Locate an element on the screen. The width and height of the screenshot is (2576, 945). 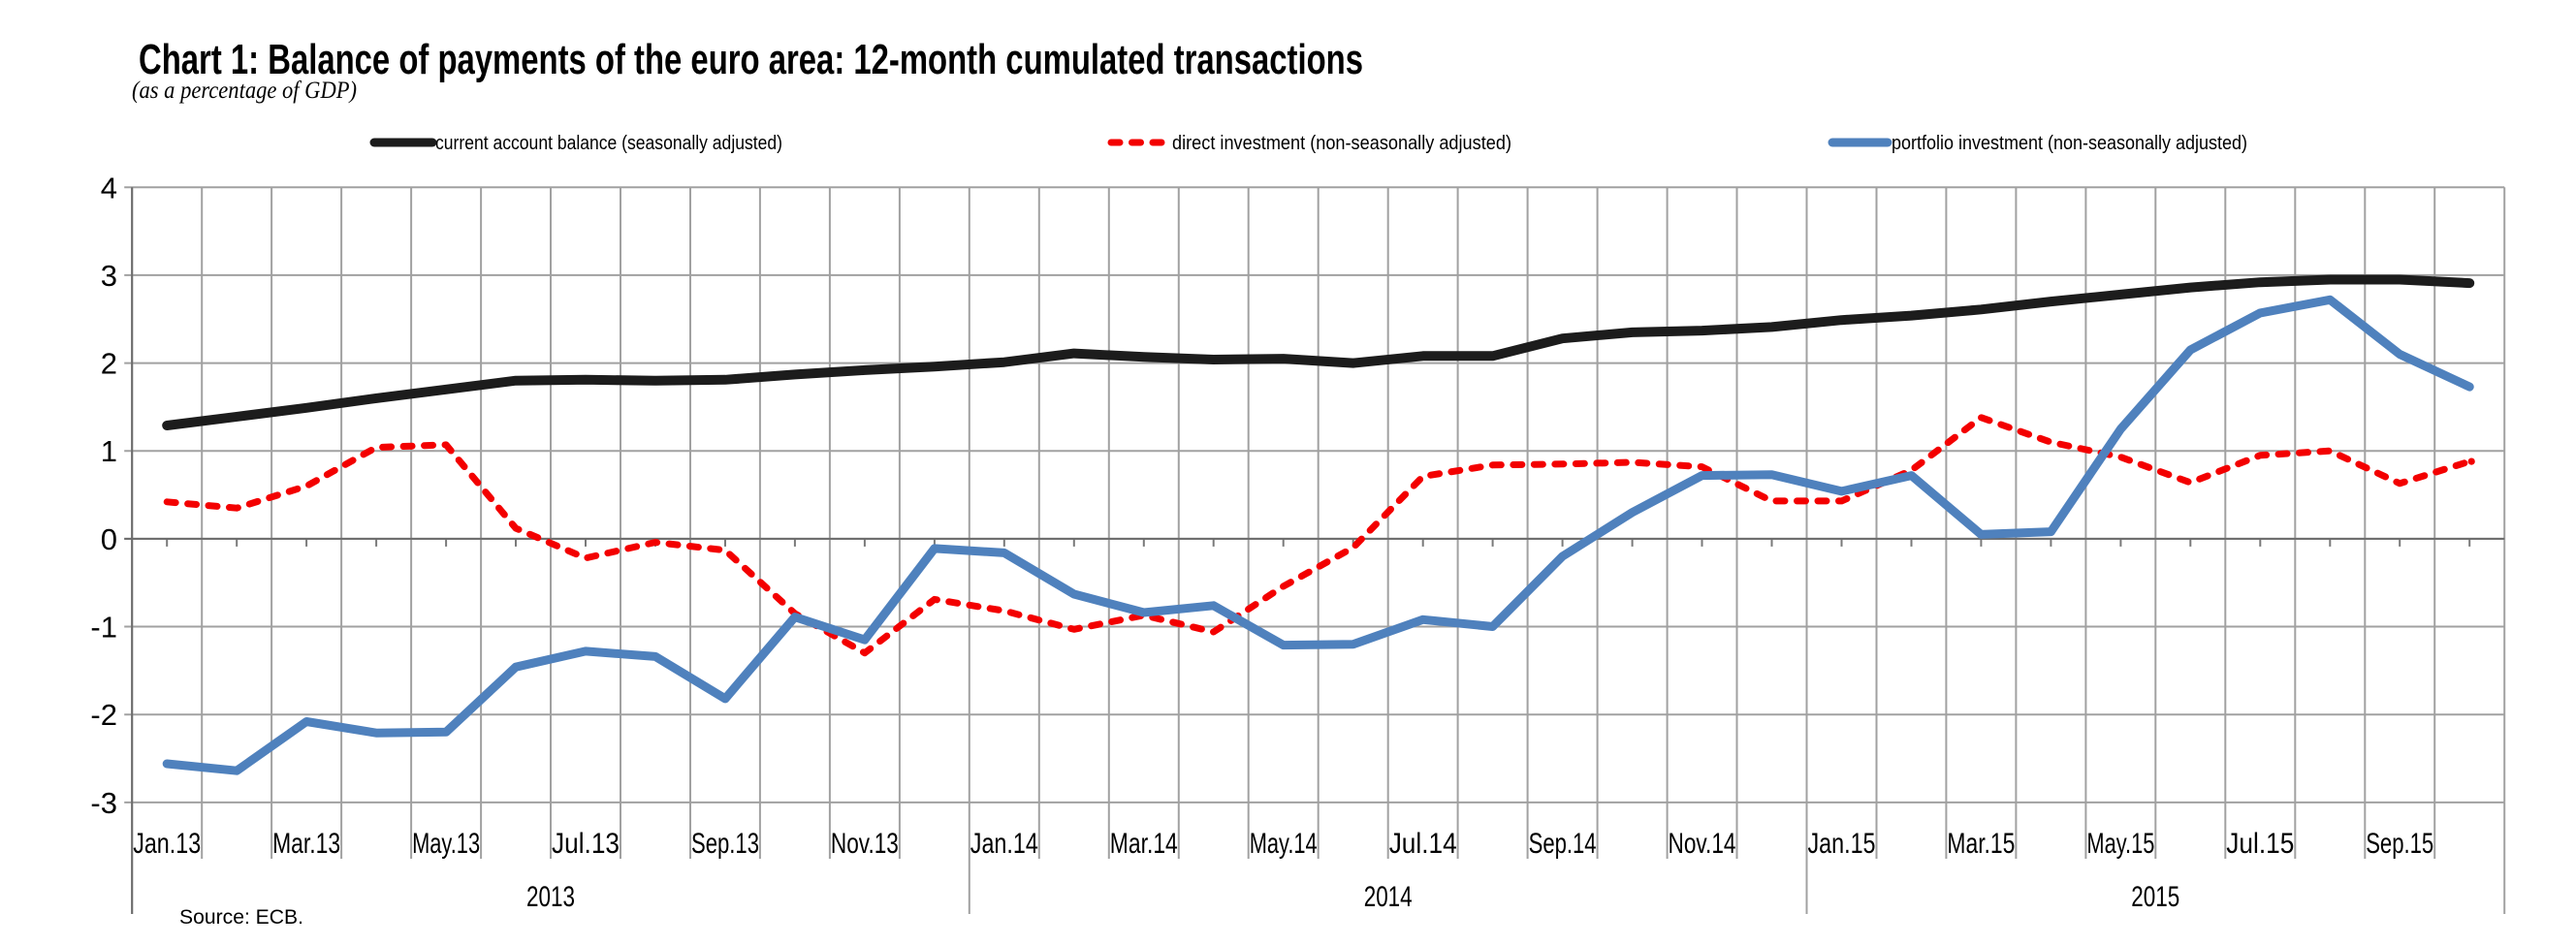
svg-text: 2015 is located at coordinates (2155, 897).